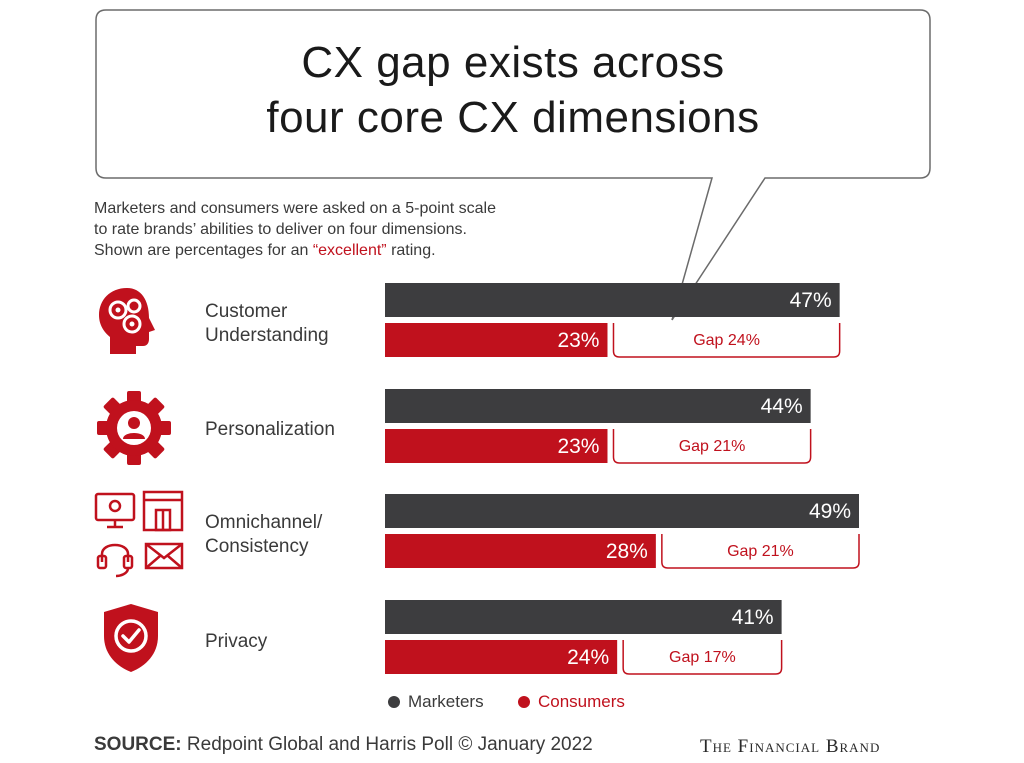  I want to click on bar-marketers-privacy, so click(583, 617).